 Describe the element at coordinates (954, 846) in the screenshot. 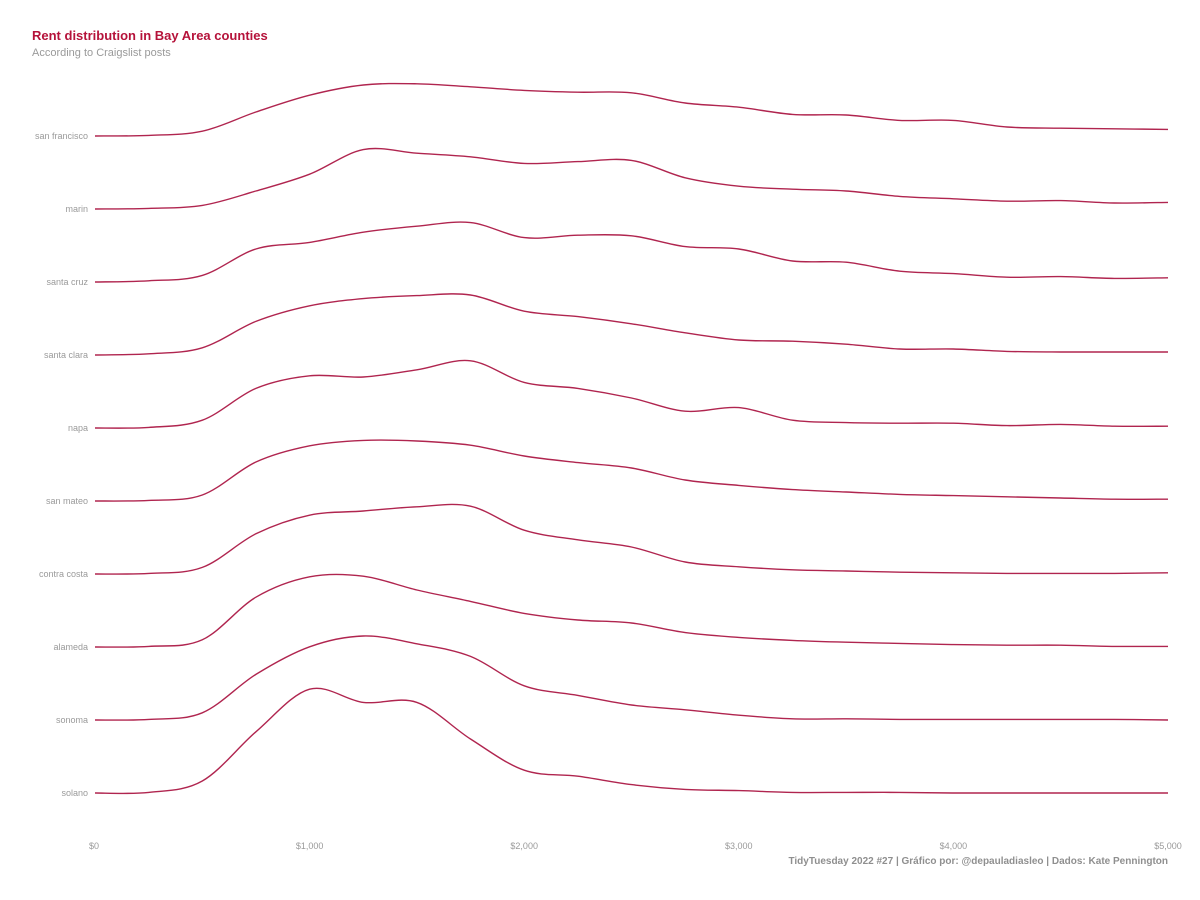

I see `x-tick-label: $4,000` at that location.